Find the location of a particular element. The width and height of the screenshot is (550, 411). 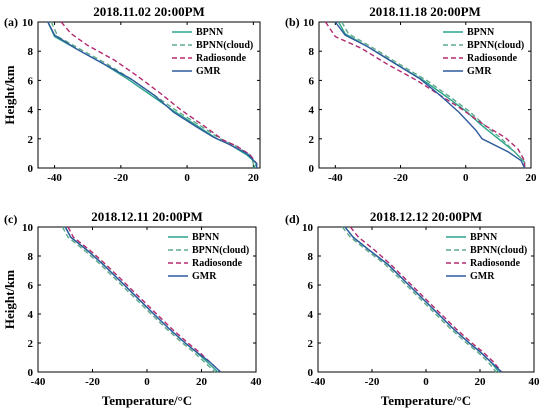

panel-title: 2018.12.11 20:00PM is located at coordinates (147, 216).